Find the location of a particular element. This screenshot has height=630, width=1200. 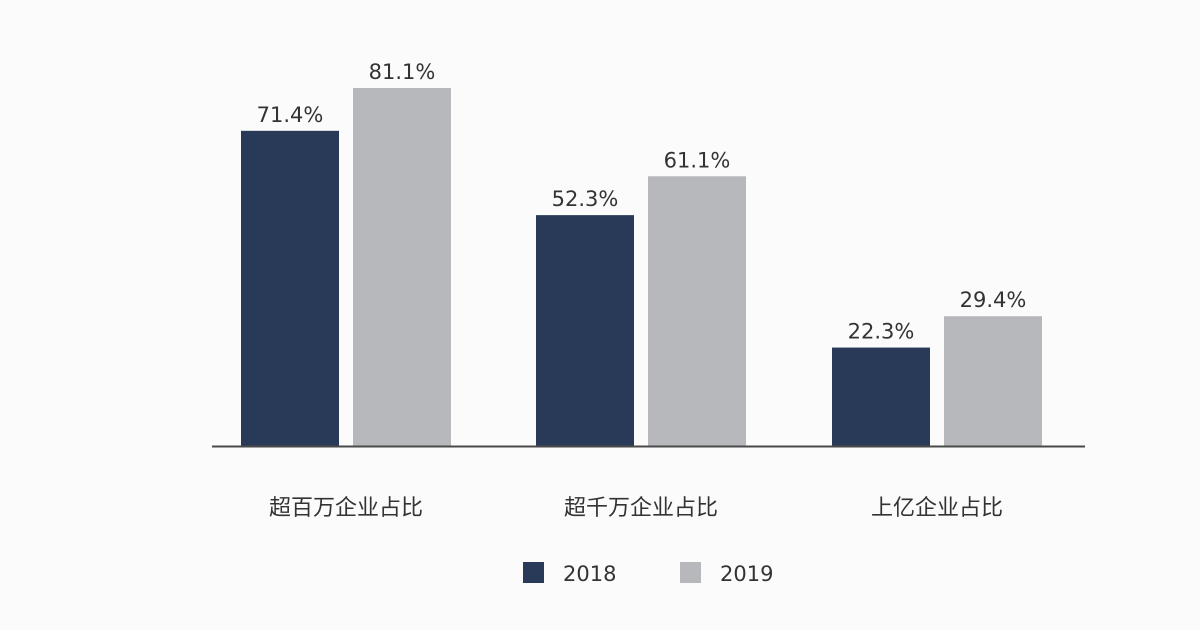

legend-label-2019: 2019 is located at coordinates (746, 574).